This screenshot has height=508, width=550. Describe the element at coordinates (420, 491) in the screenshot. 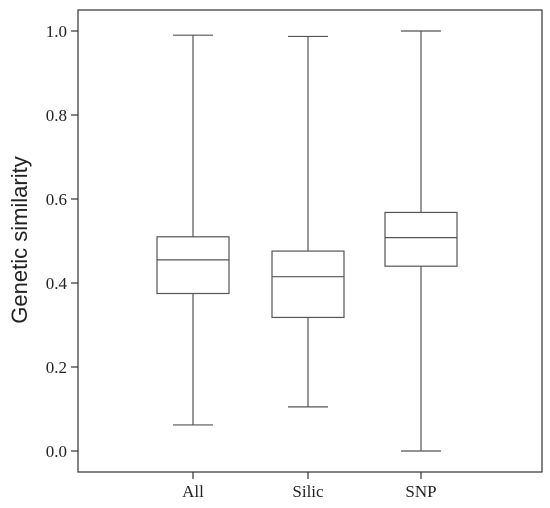

I see `x-tick-label: SNP` at that location.